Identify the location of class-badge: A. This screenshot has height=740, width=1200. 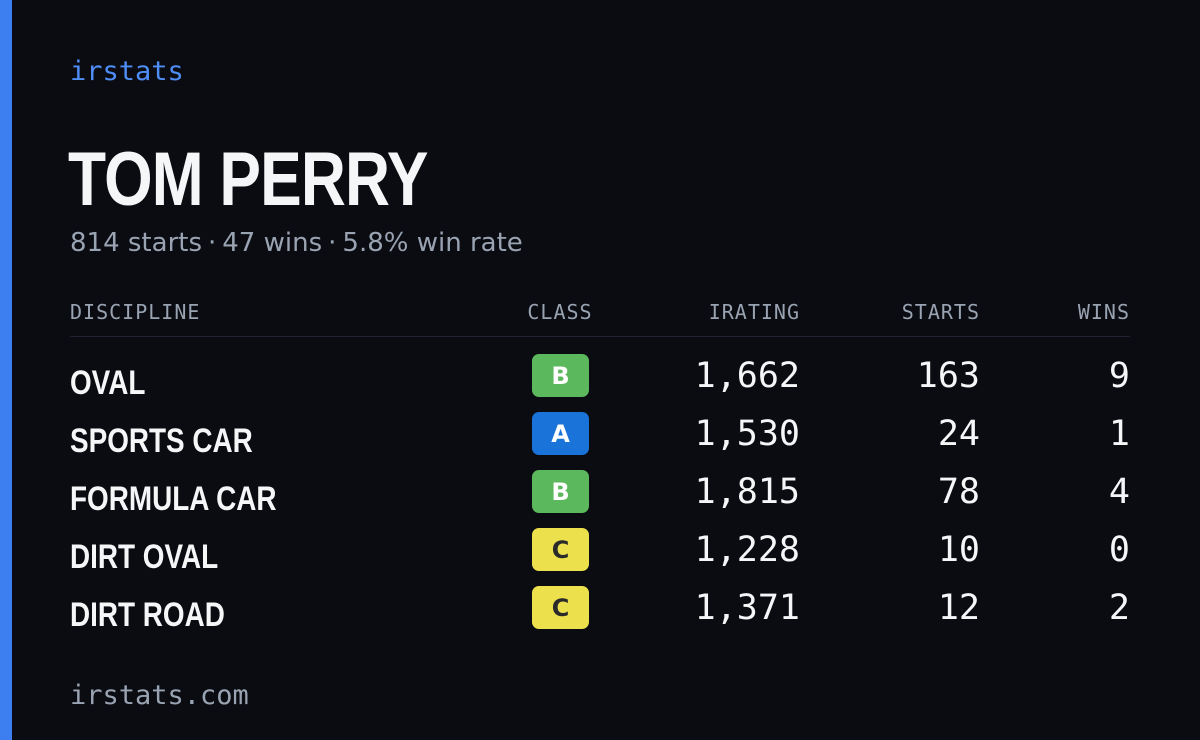
(560, 433).